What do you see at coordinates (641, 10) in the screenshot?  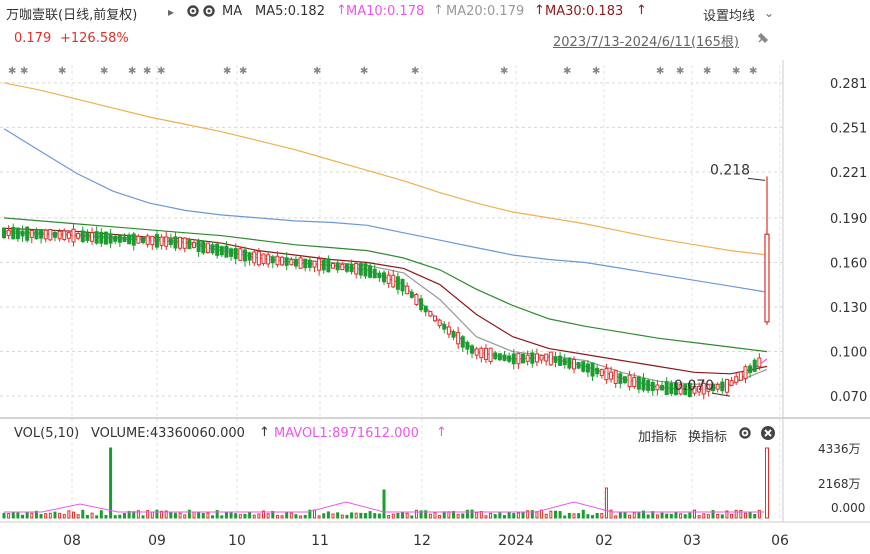 I see `ma30-arrow2-icon: ↑` at bounding box center [641, 10].